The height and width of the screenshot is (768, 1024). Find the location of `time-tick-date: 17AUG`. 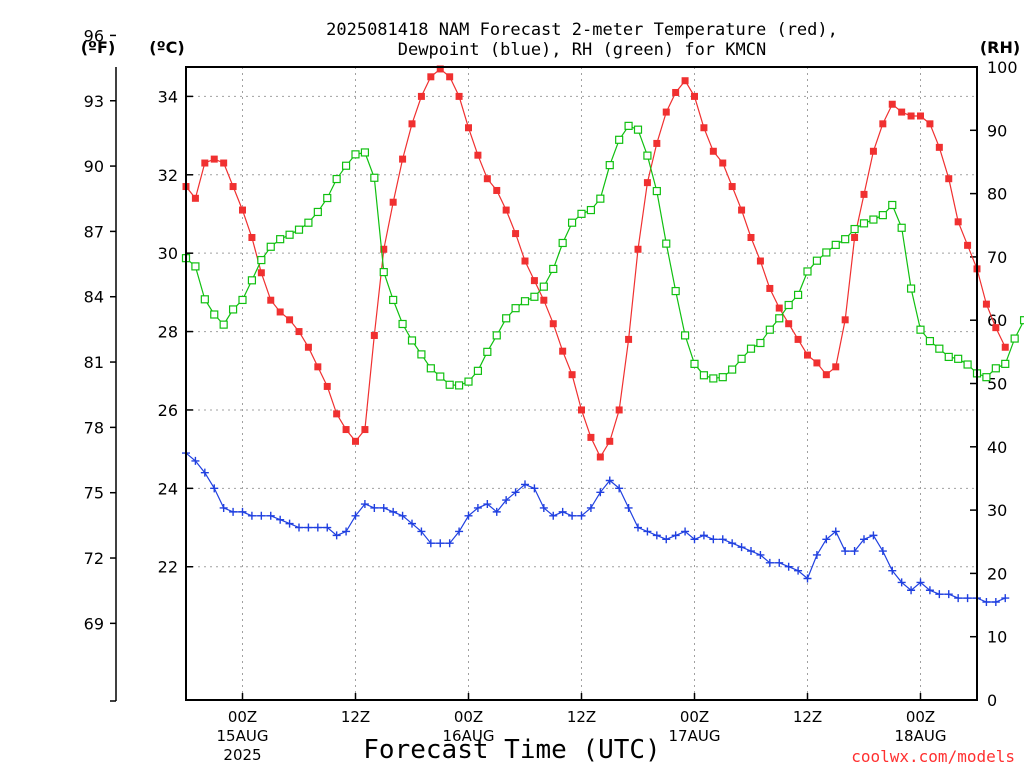

time-tick-date: 17AUG is located at coordinates (695, 736).